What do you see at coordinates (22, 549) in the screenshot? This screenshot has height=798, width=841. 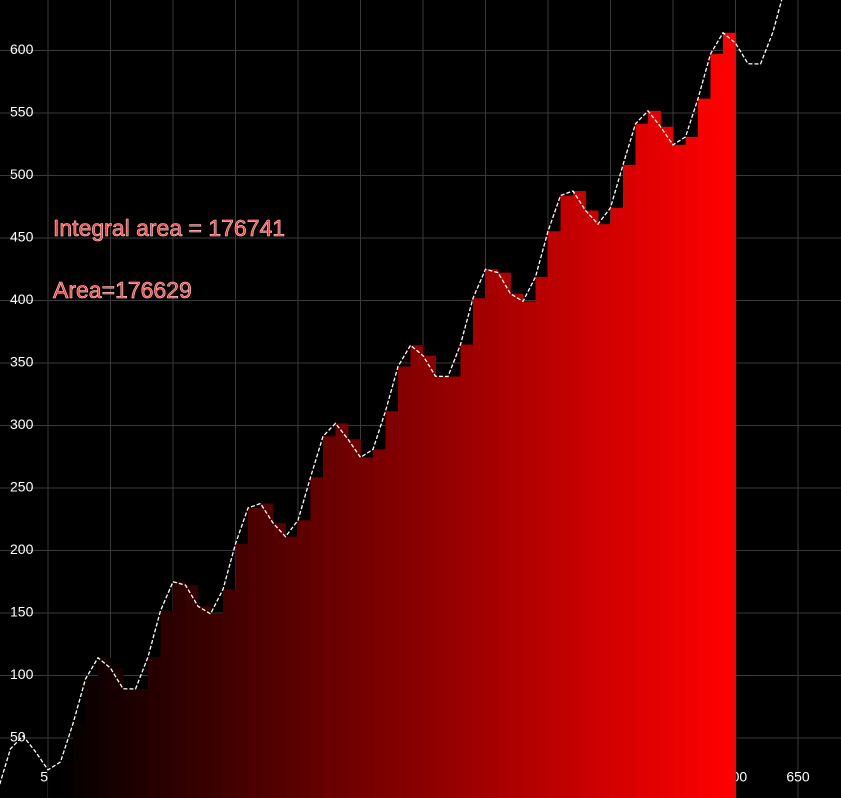 I see `y-tick-label: 200` at bounding box center [22, 549].